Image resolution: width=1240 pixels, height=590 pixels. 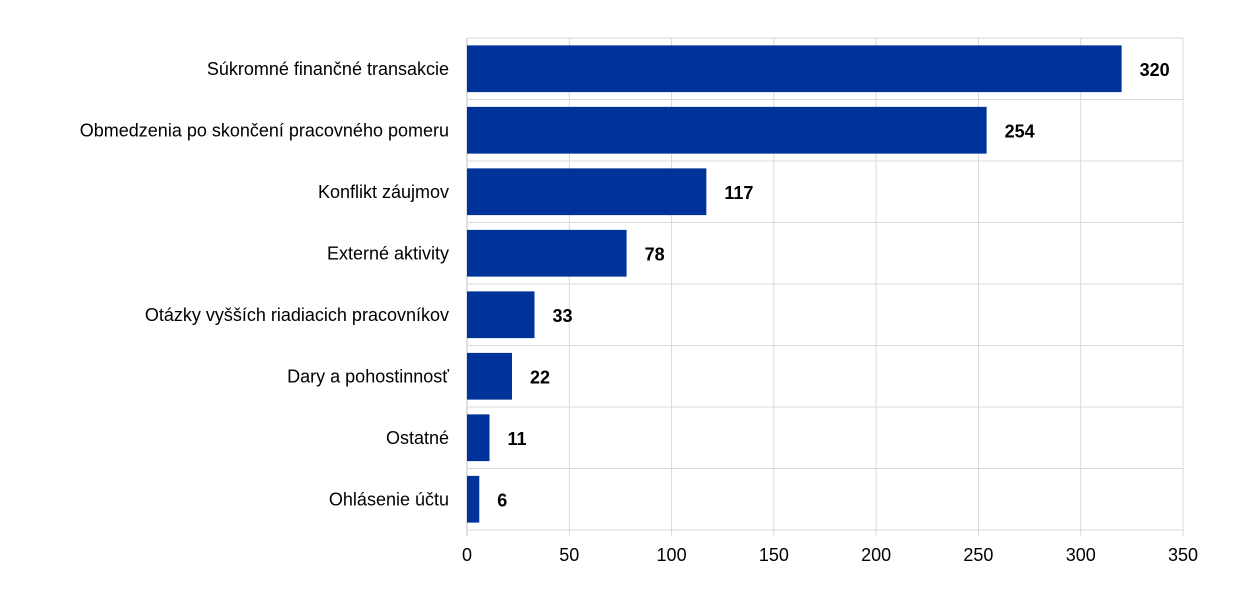 I want to click on data-label: 33, so click(x=563, y=316).